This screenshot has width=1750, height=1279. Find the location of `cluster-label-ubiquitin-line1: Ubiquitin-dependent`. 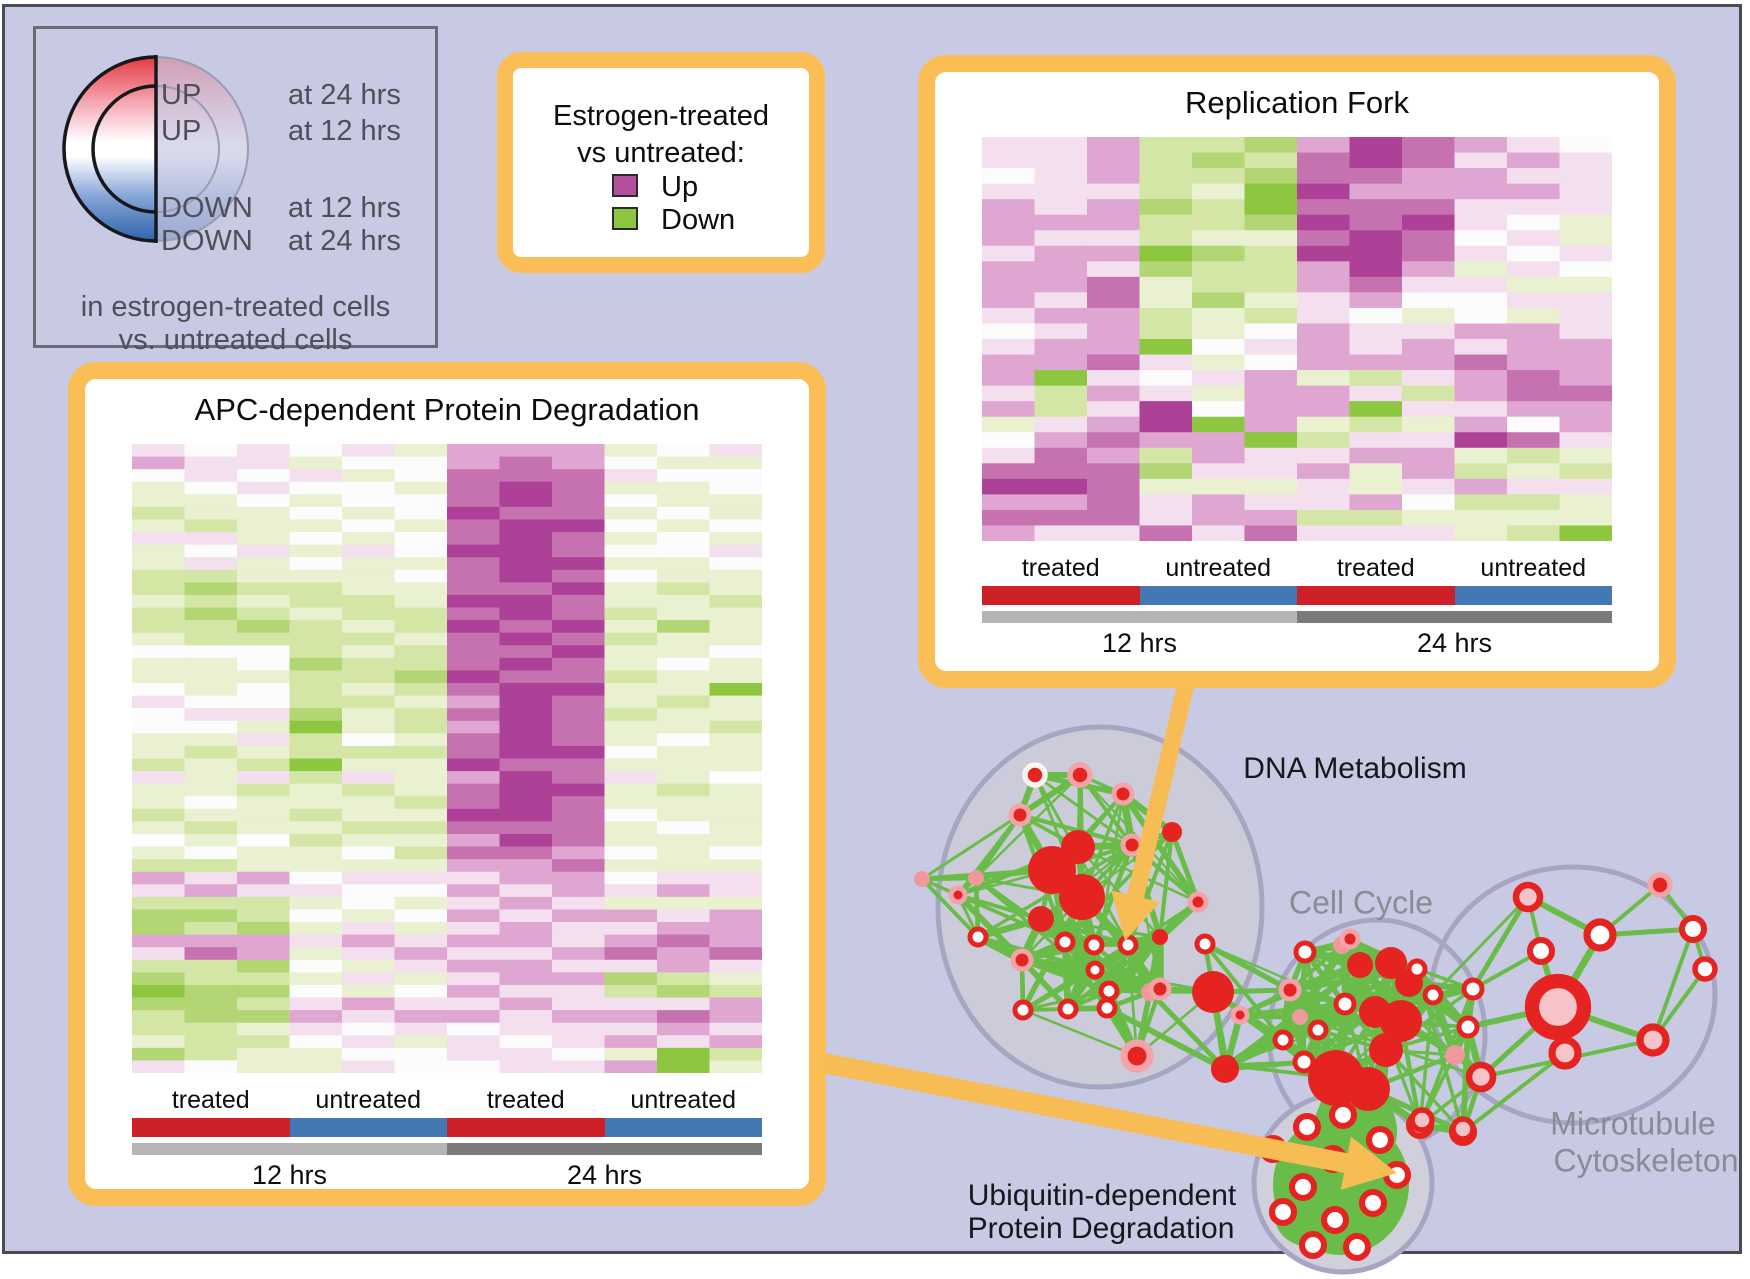

cluster-label-ubiquitin-line1: Ubiquitin-dependent is located at coordinates (1102, 1195).